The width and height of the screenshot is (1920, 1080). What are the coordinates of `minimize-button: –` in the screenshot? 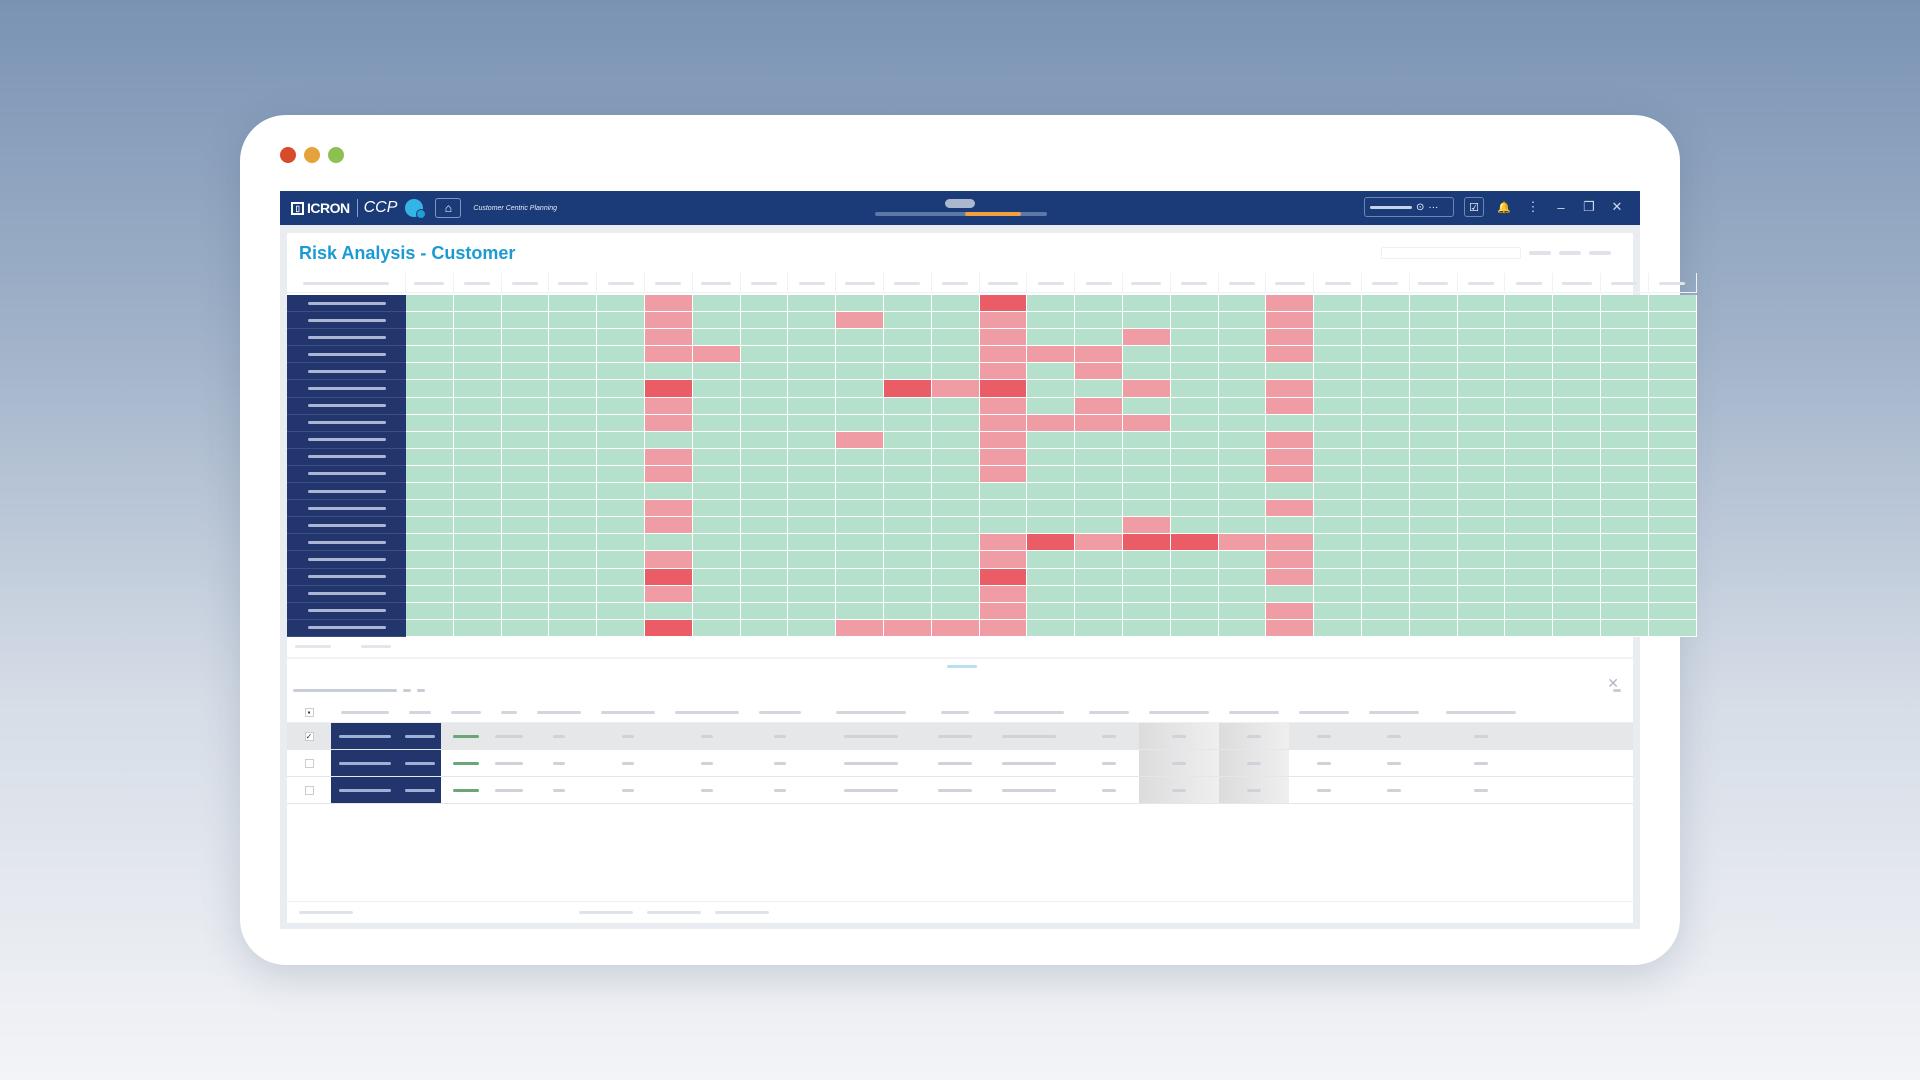 It's located at (1561, 207).